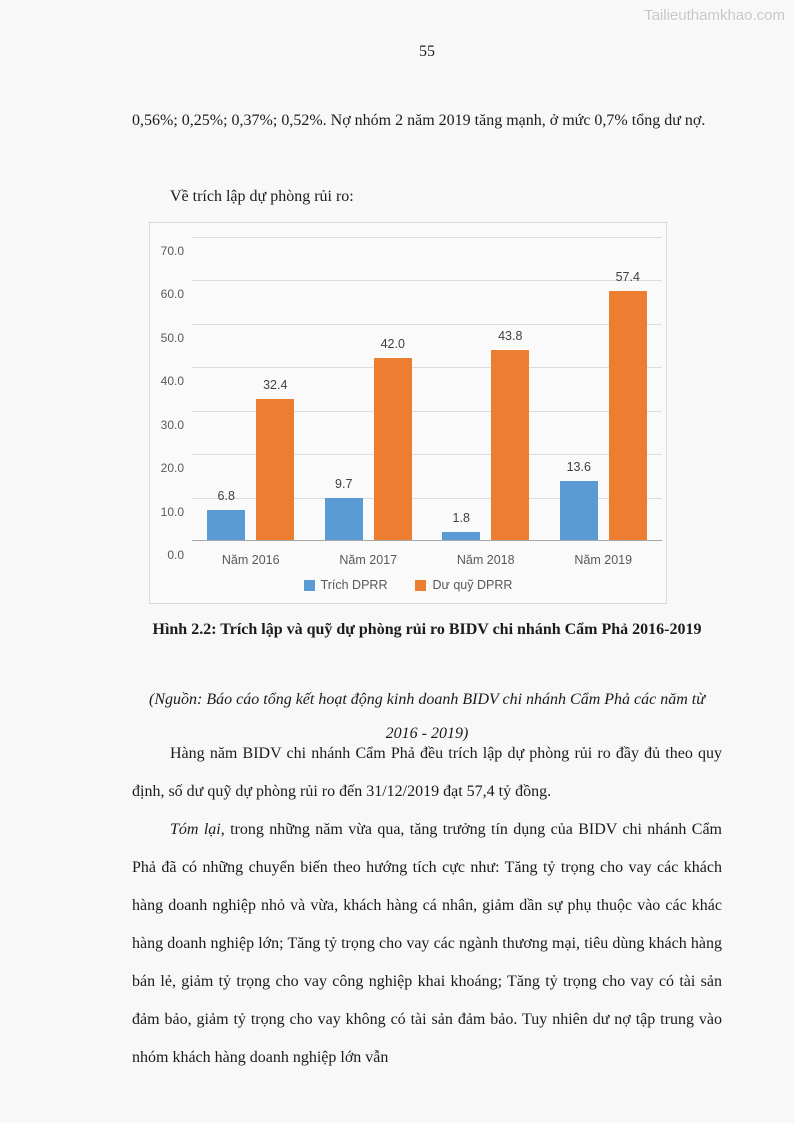 Image resolution: width=794 pixels, height=1123 pixels. What do you see at coordinates (578, 466) in the screenshot?
I see `bar-value-label: 13.6` at bounding box center [578, 466].